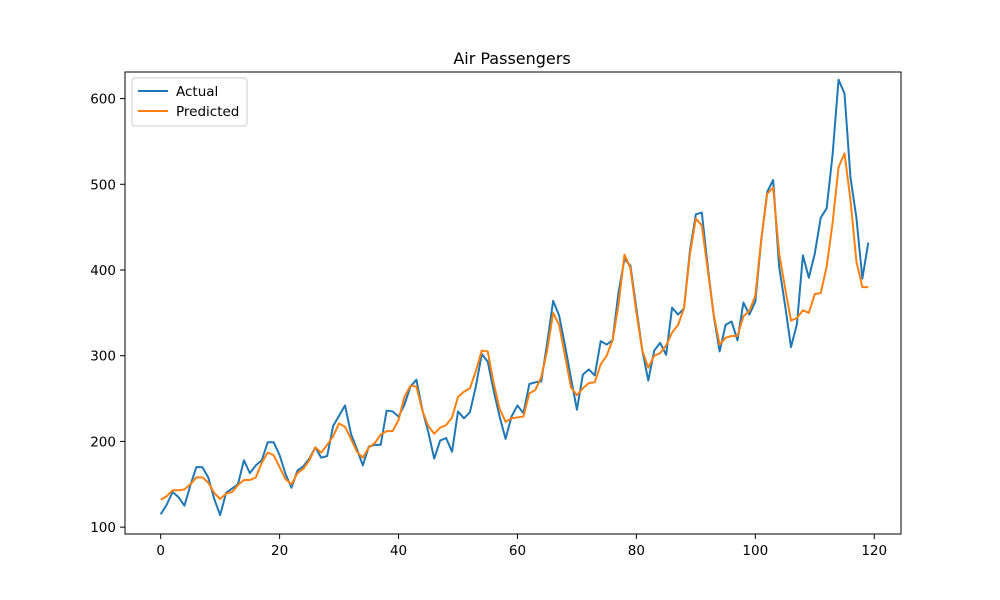  I want to click on y-axis-ticks: 100 200 300 400 500 600, so click(107, 314).